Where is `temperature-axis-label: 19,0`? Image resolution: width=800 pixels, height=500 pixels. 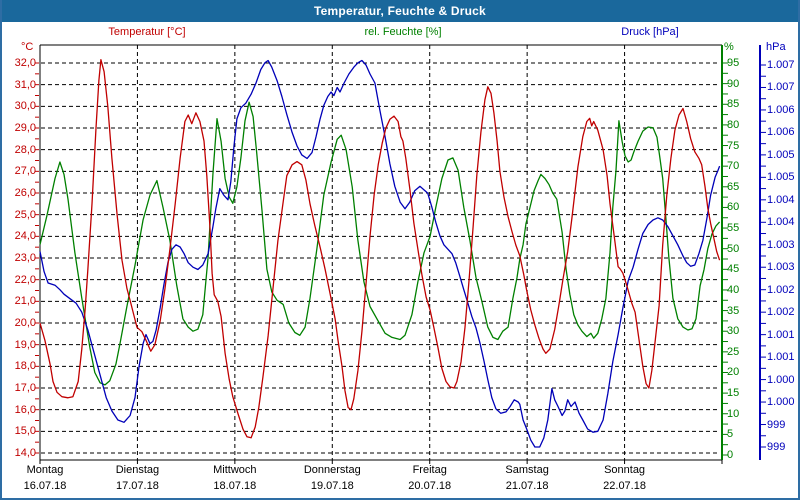
temperature-axis-label: 19,0 is located at coordinates (25, 344).